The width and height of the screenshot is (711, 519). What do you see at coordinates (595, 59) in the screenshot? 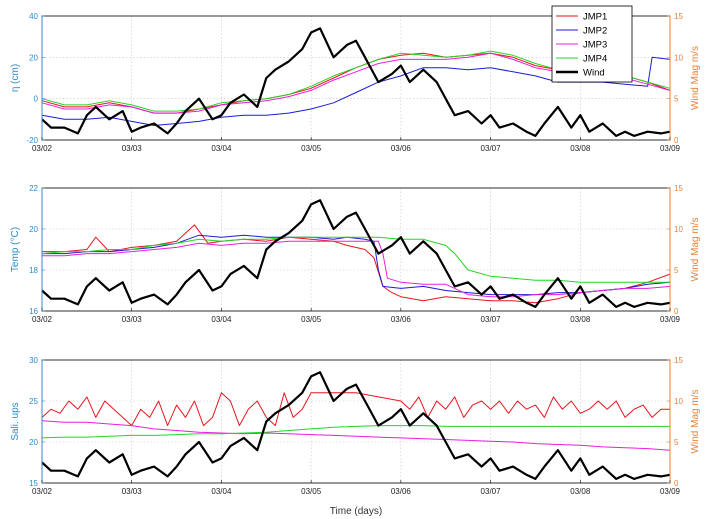
I see `legend-label-jmp4: JMP4` at bounding box center [595, 59].